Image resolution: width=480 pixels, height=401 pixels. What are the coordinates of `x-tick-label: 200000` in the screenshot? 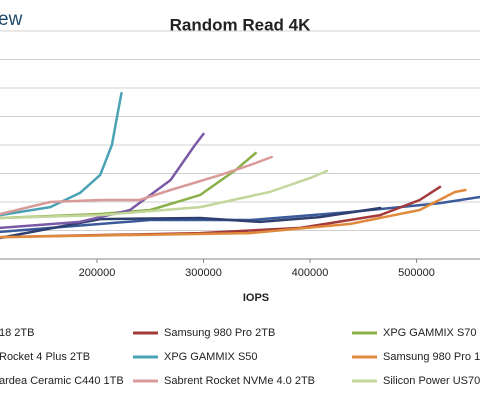 It's located at (97, 273).